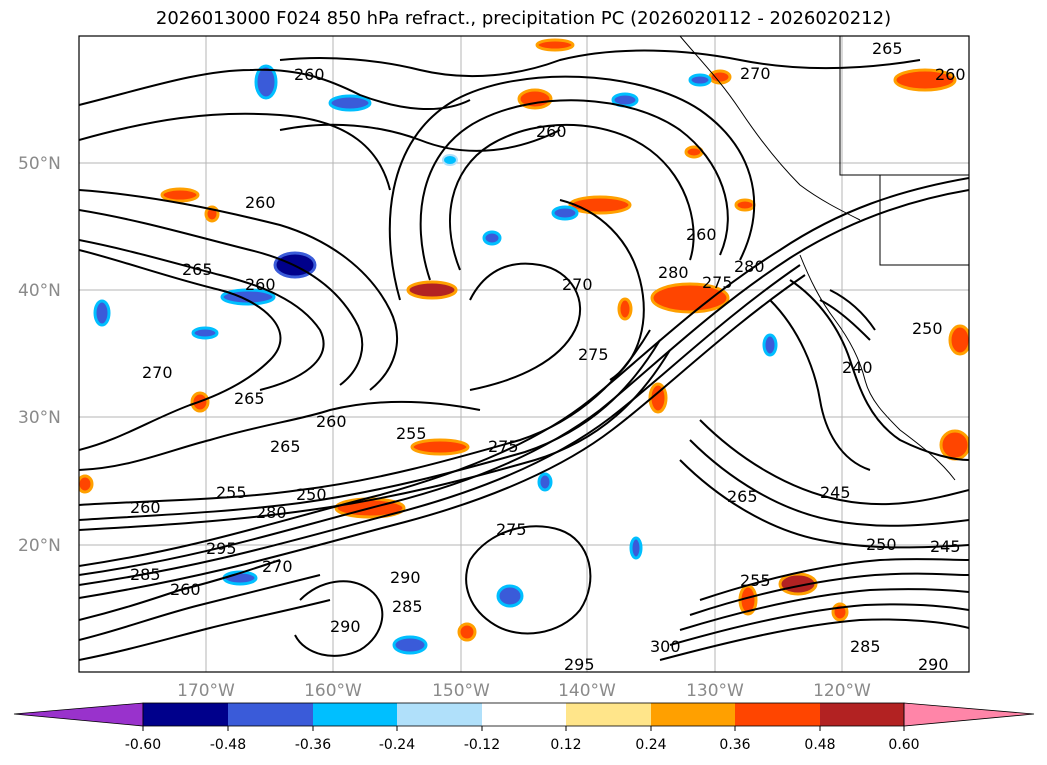 The width and height of the screenshot is (1047, 765). Describe the element at coordinates (734, 745) in the screenshot. I see `colorbar-tick-label: 0.36` at that location.